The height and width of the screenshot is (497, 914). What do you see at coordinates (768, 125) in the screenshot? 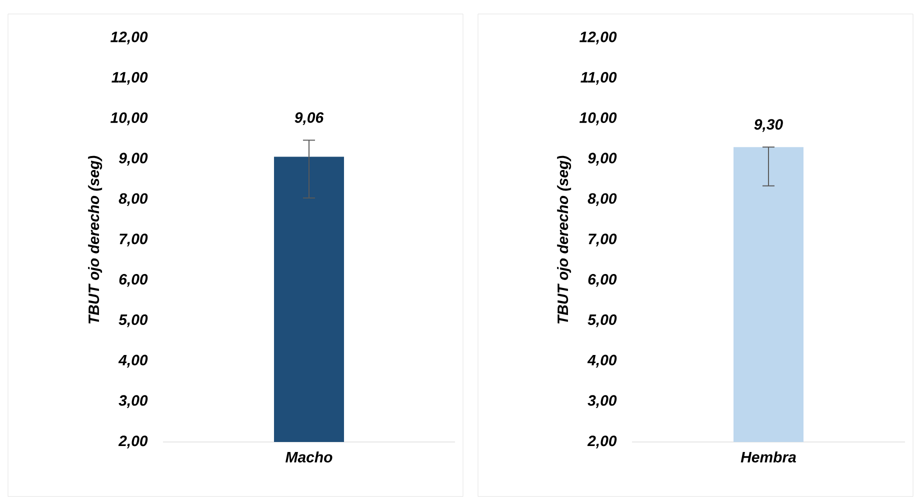
I see `data-label: 9,30` at bounding box center [768, 125].